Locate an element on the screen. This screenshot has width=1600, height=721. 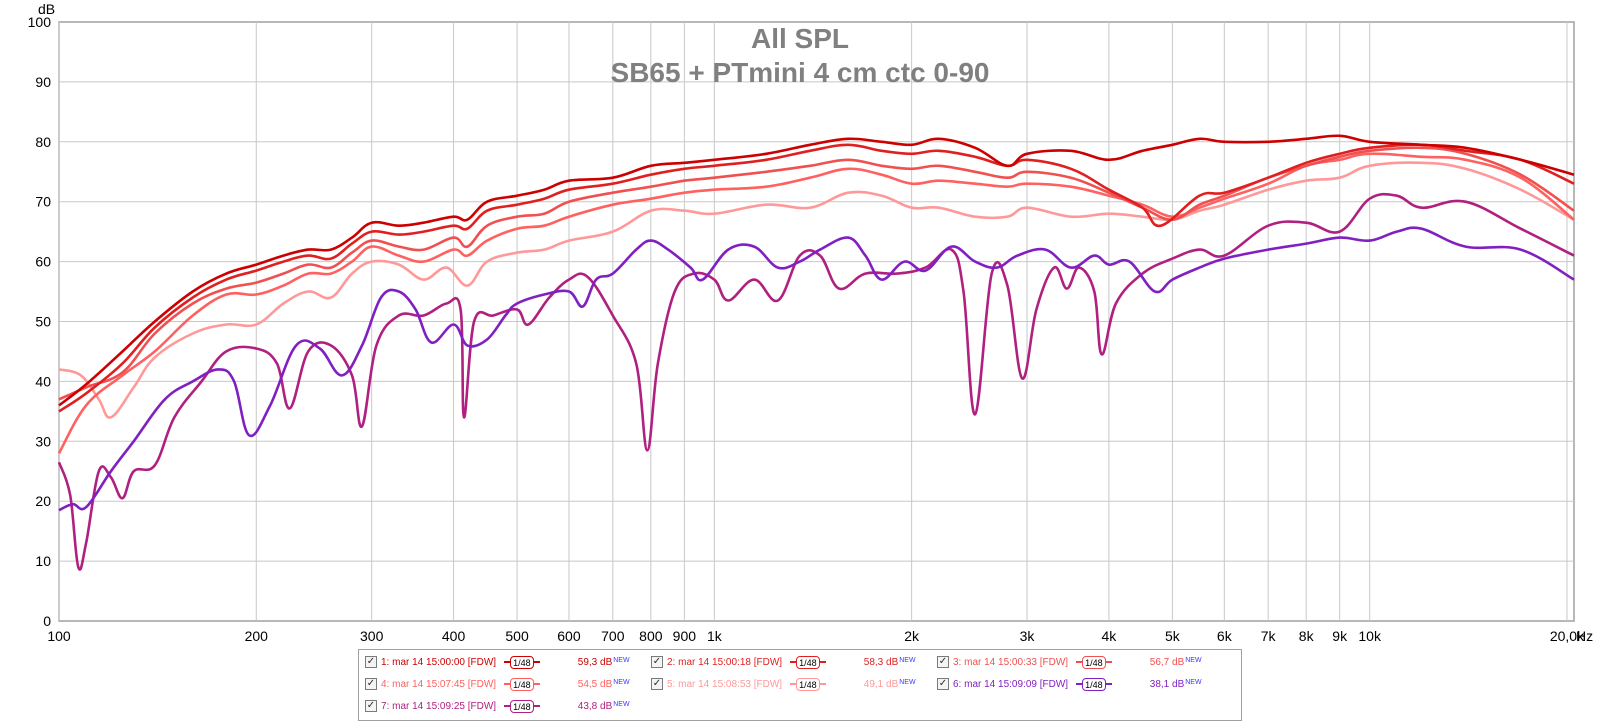
legend-series-name: 6: mar 14 15:09:09 [FDW] is located at coordinates (1011, 684).